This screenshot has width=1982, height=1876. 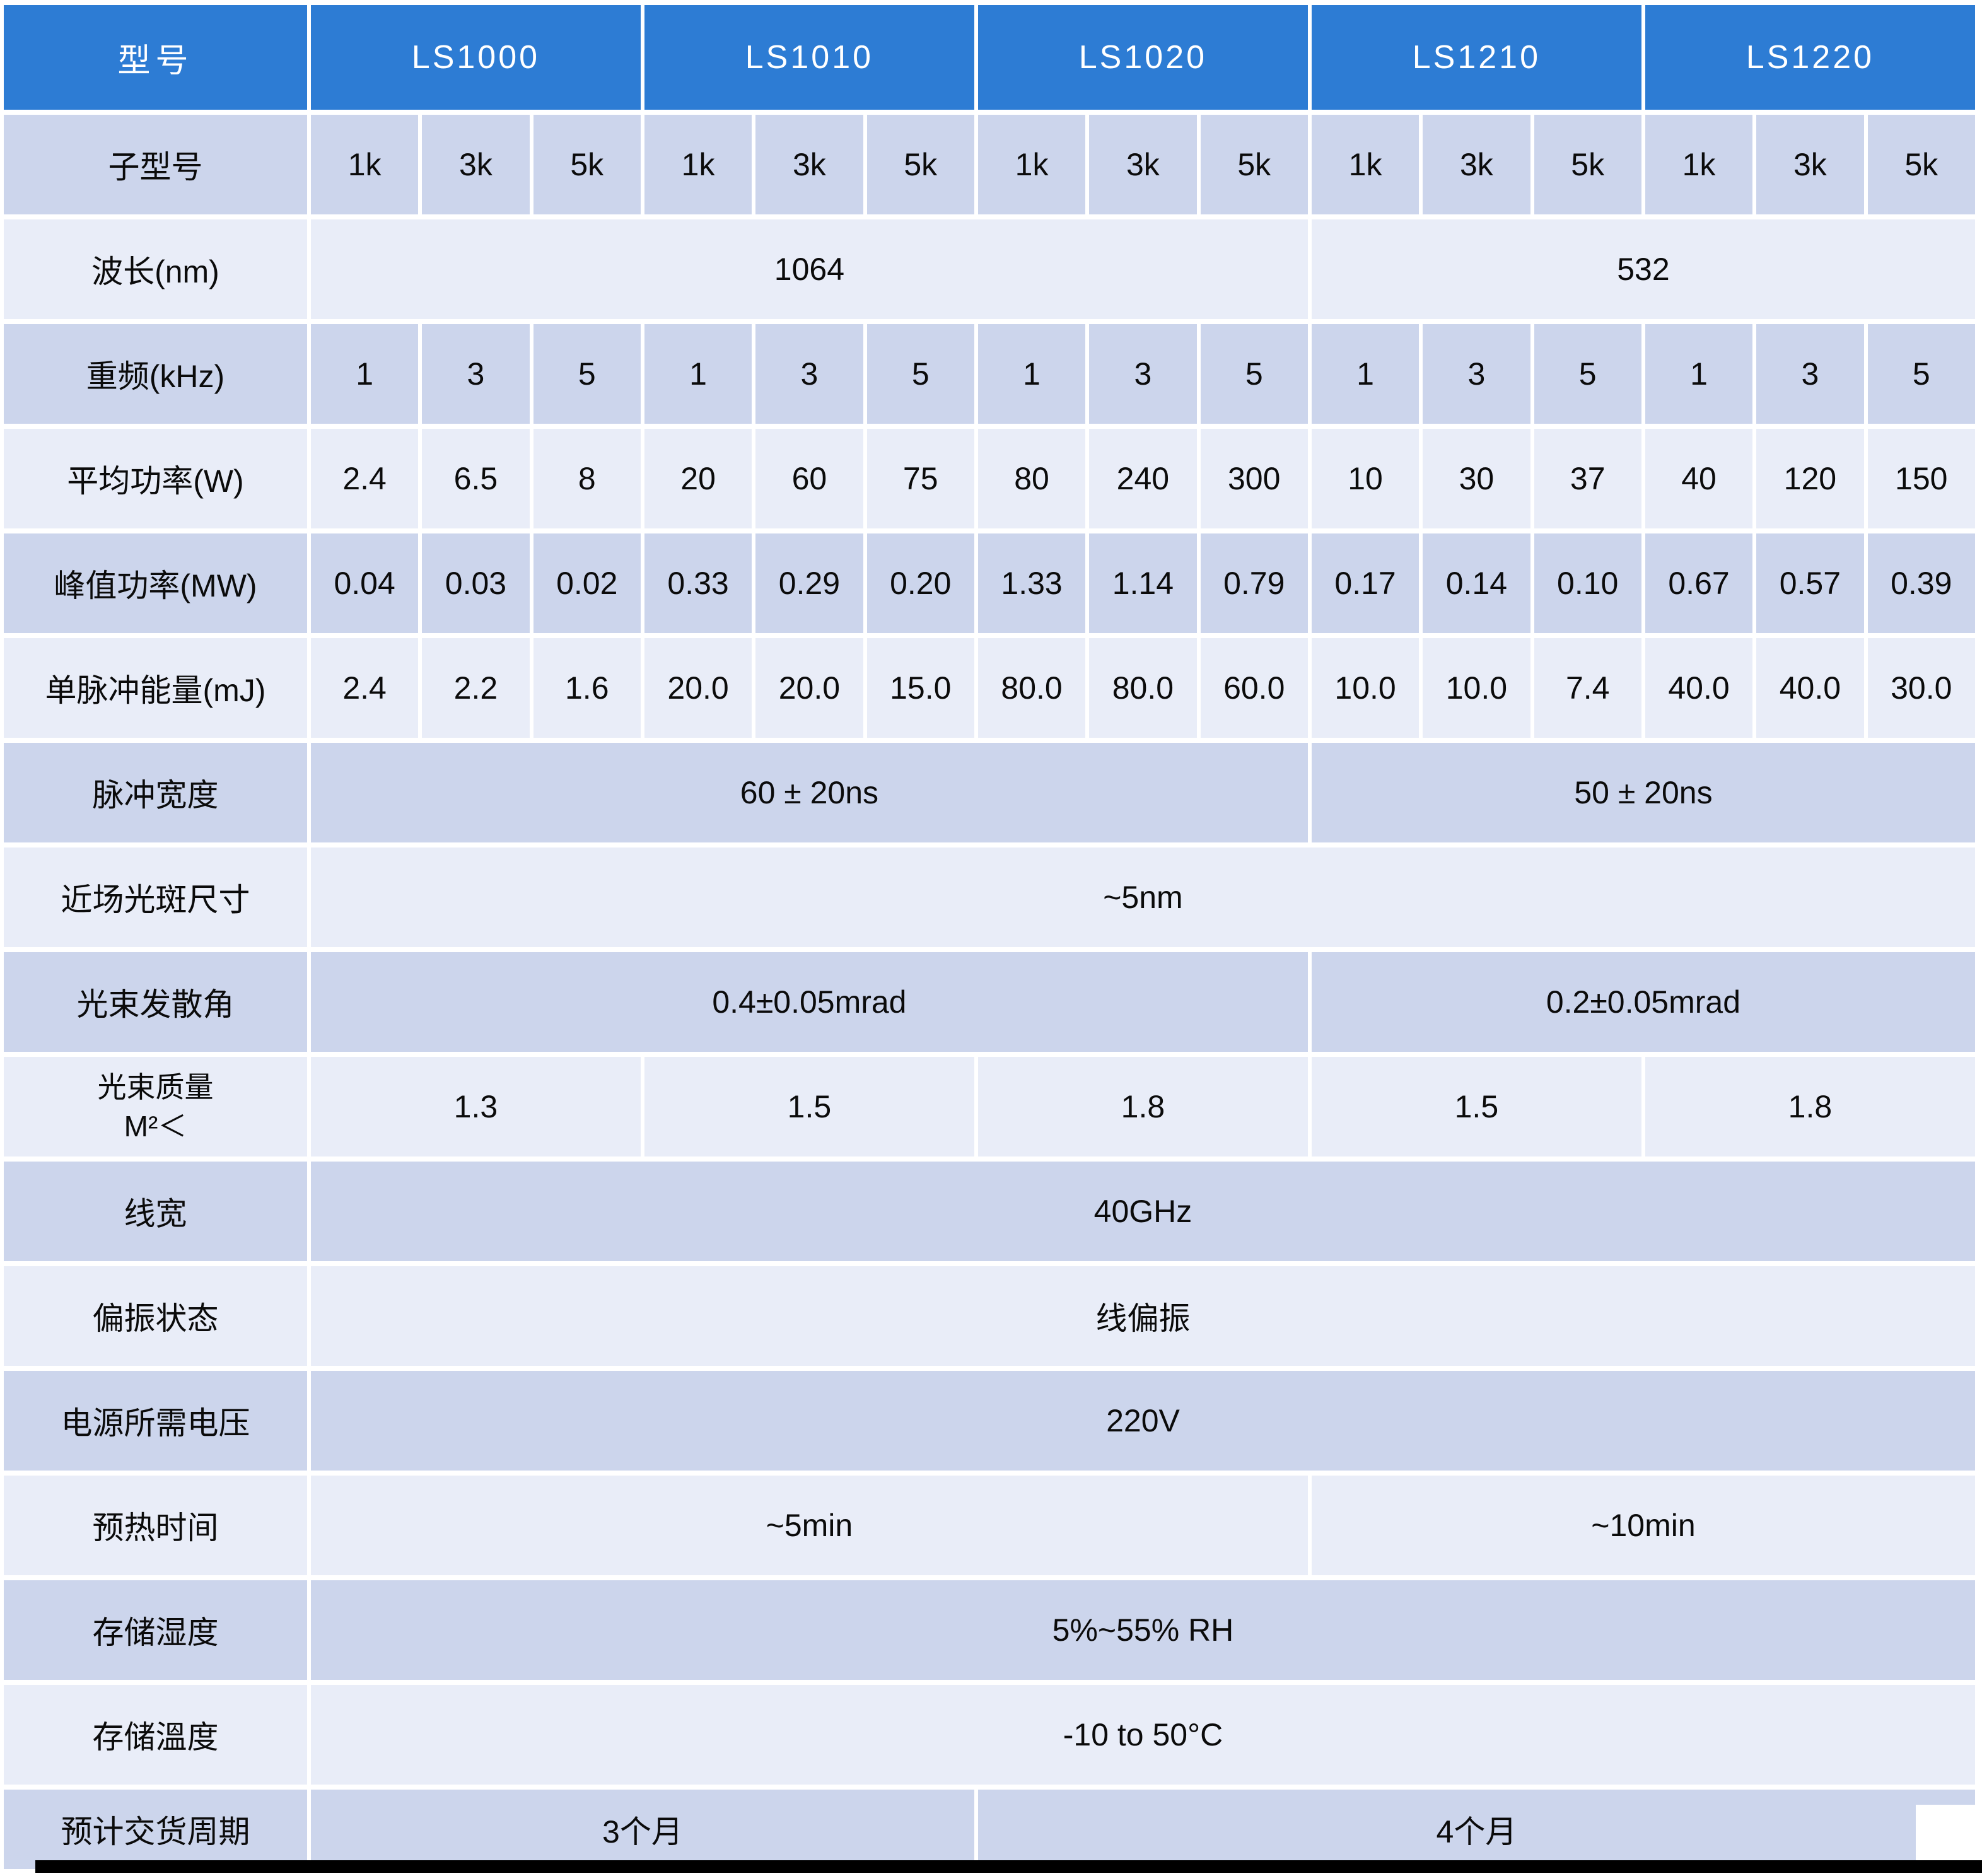 What do you see at coordinates (1142, 57) in the screenshot?
I see `header-model-ls1020: LS1020` at bounding box center [1142, 57].